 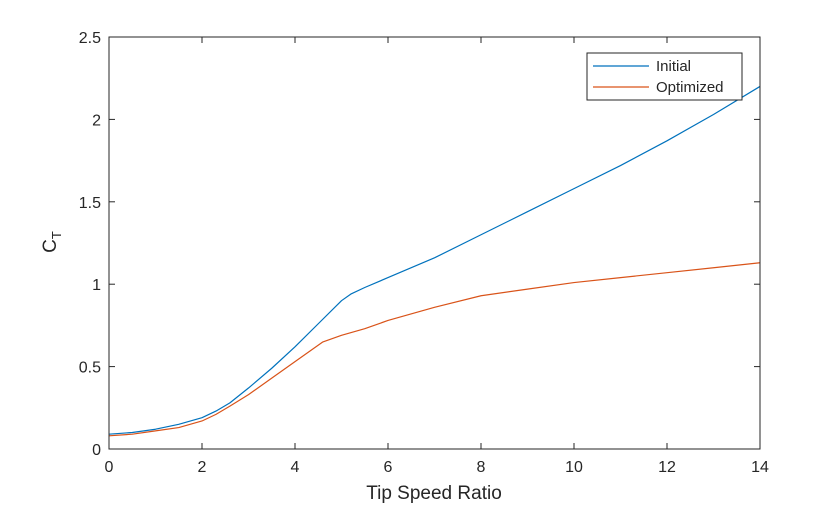 I want to click on y-tick-label: 2.5, so click(x=90, y=38).